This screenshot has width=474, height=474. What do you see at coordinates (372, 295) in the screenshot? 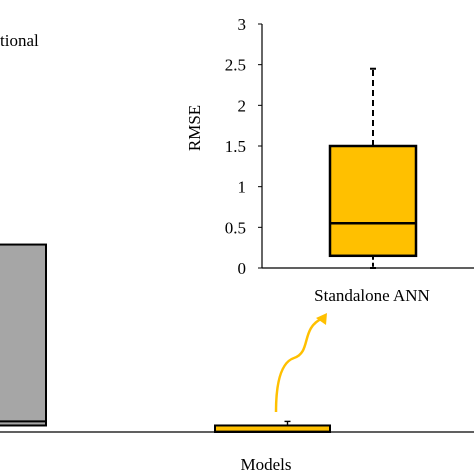
I see `inset-x-tick-label: Standalone ANN` at bounding box center [372, 295].